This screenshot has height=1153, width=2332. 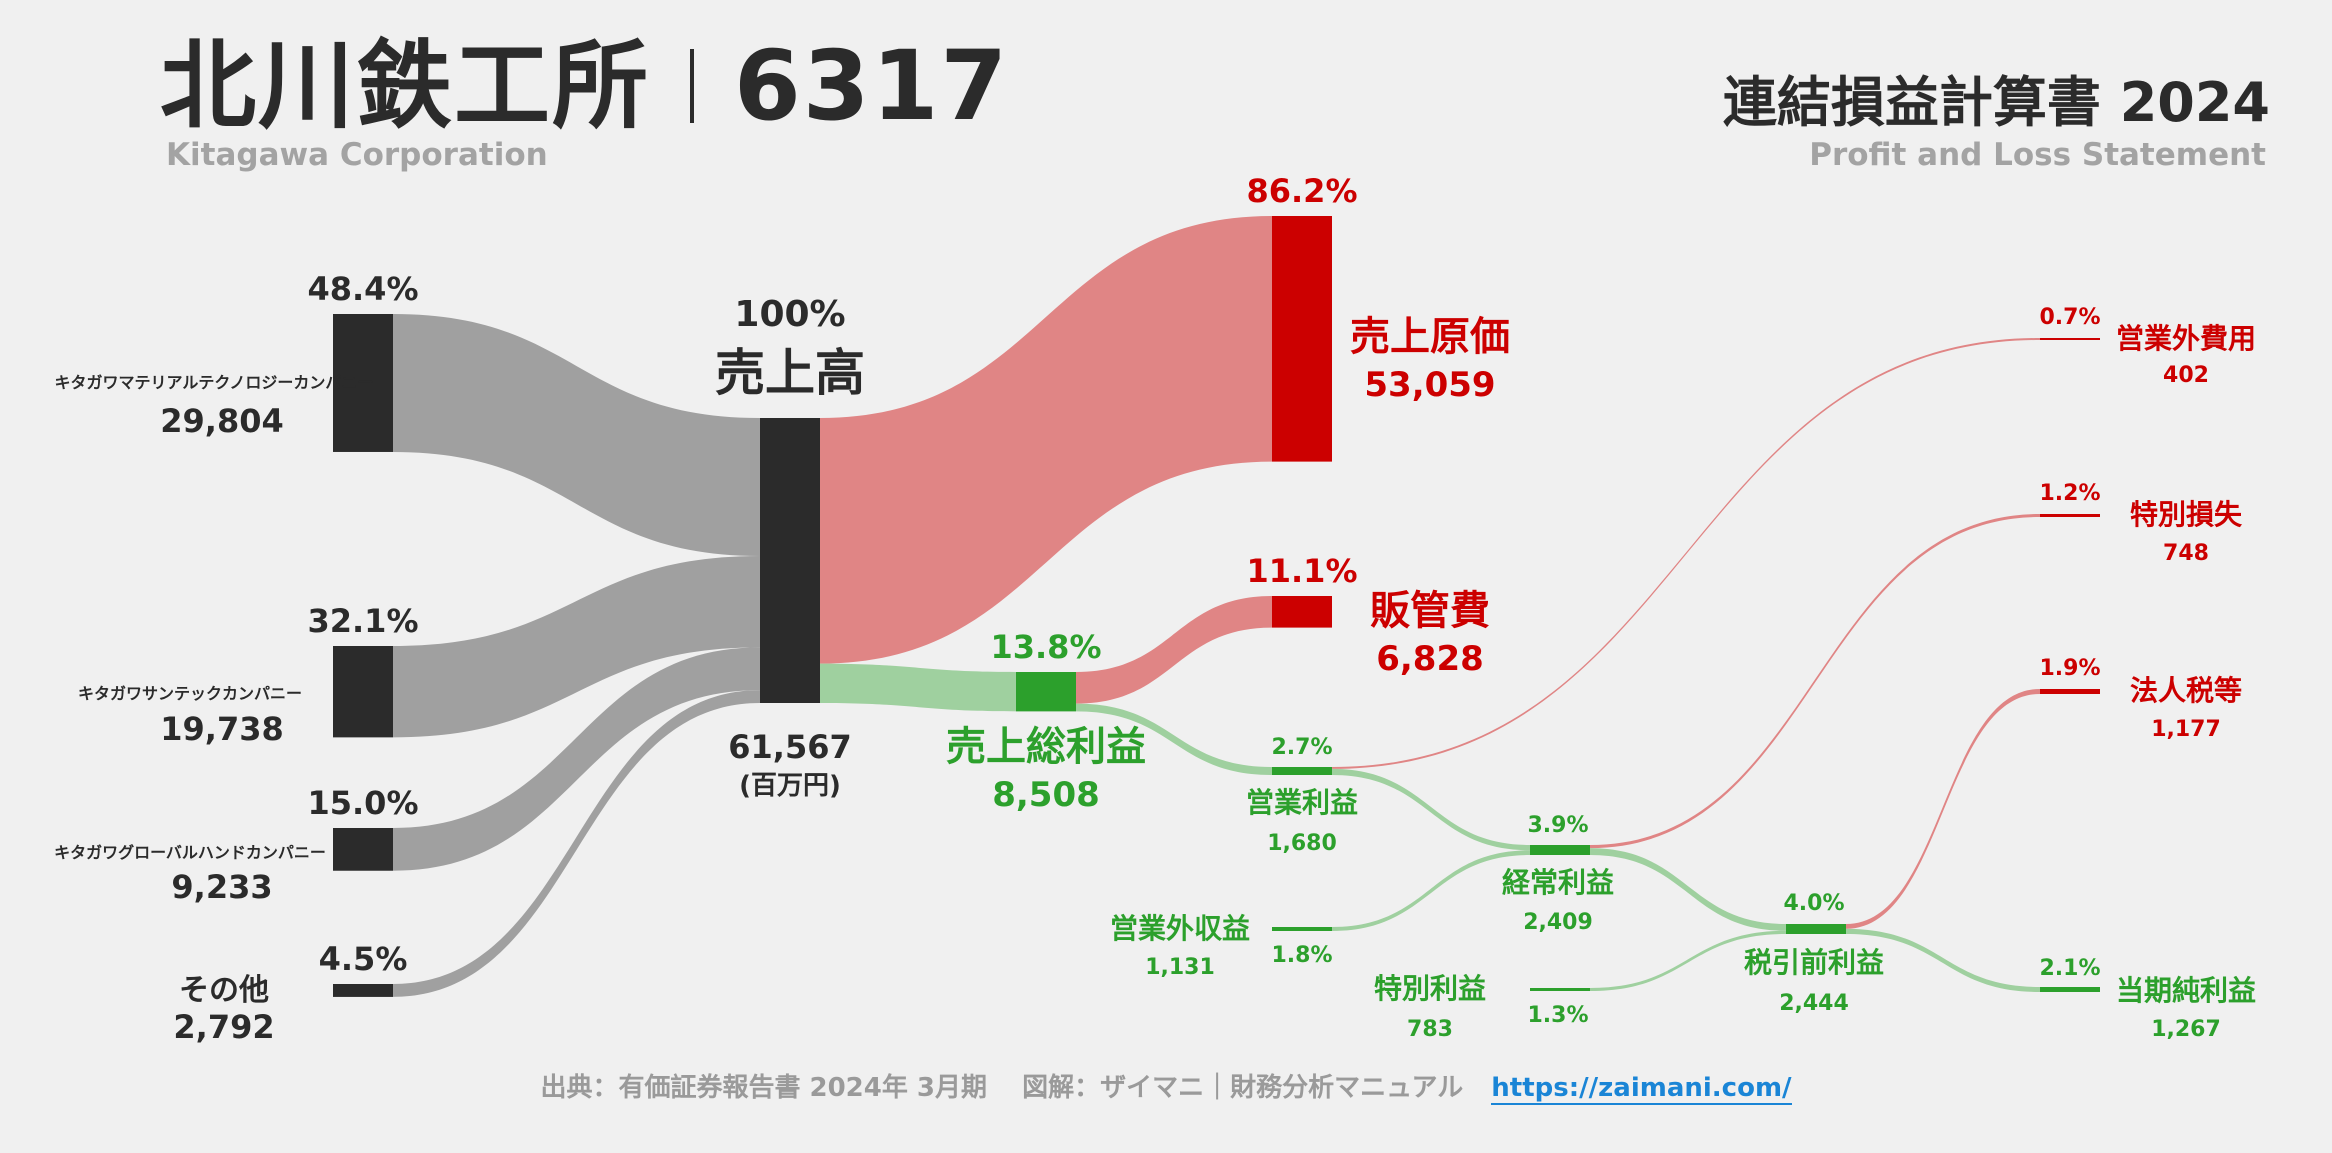 I want to click on label-gross-value: 8,508, so click(x=1046, y=795).